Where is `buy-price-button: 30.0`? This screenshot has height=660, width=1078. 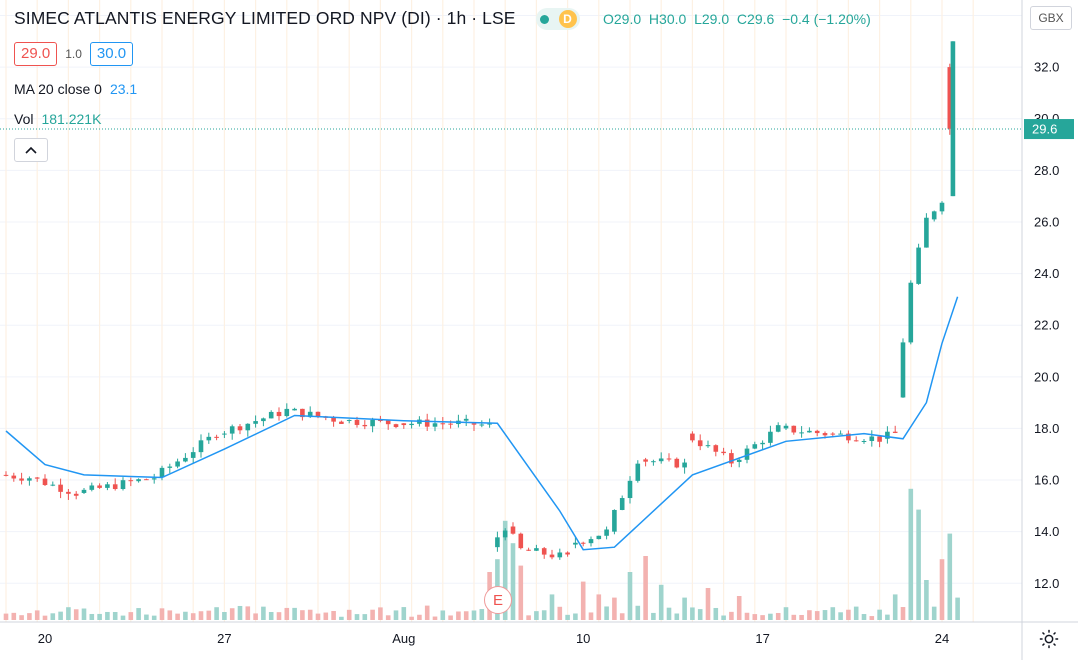
buy-price-button: 30.0 is located at coordinates (111, 54).